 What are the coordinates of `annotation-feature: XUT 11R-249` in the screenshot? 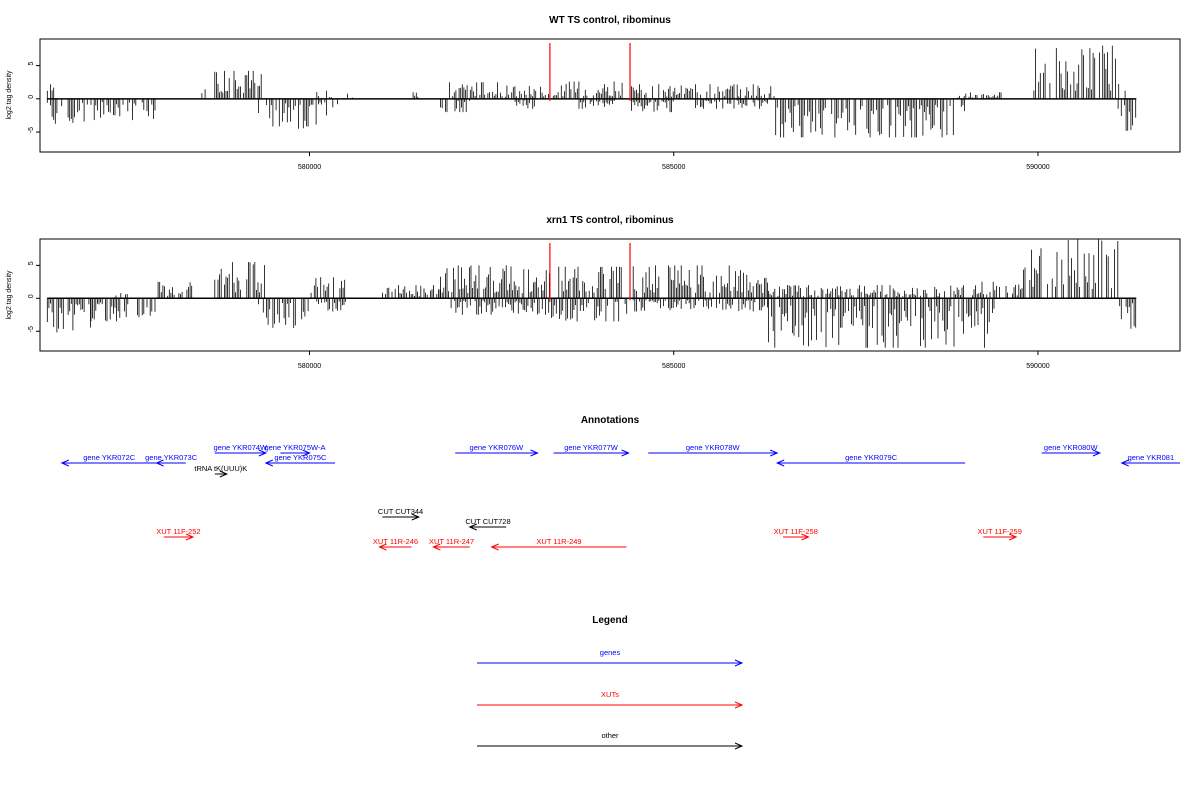 It's located at (558, 544).